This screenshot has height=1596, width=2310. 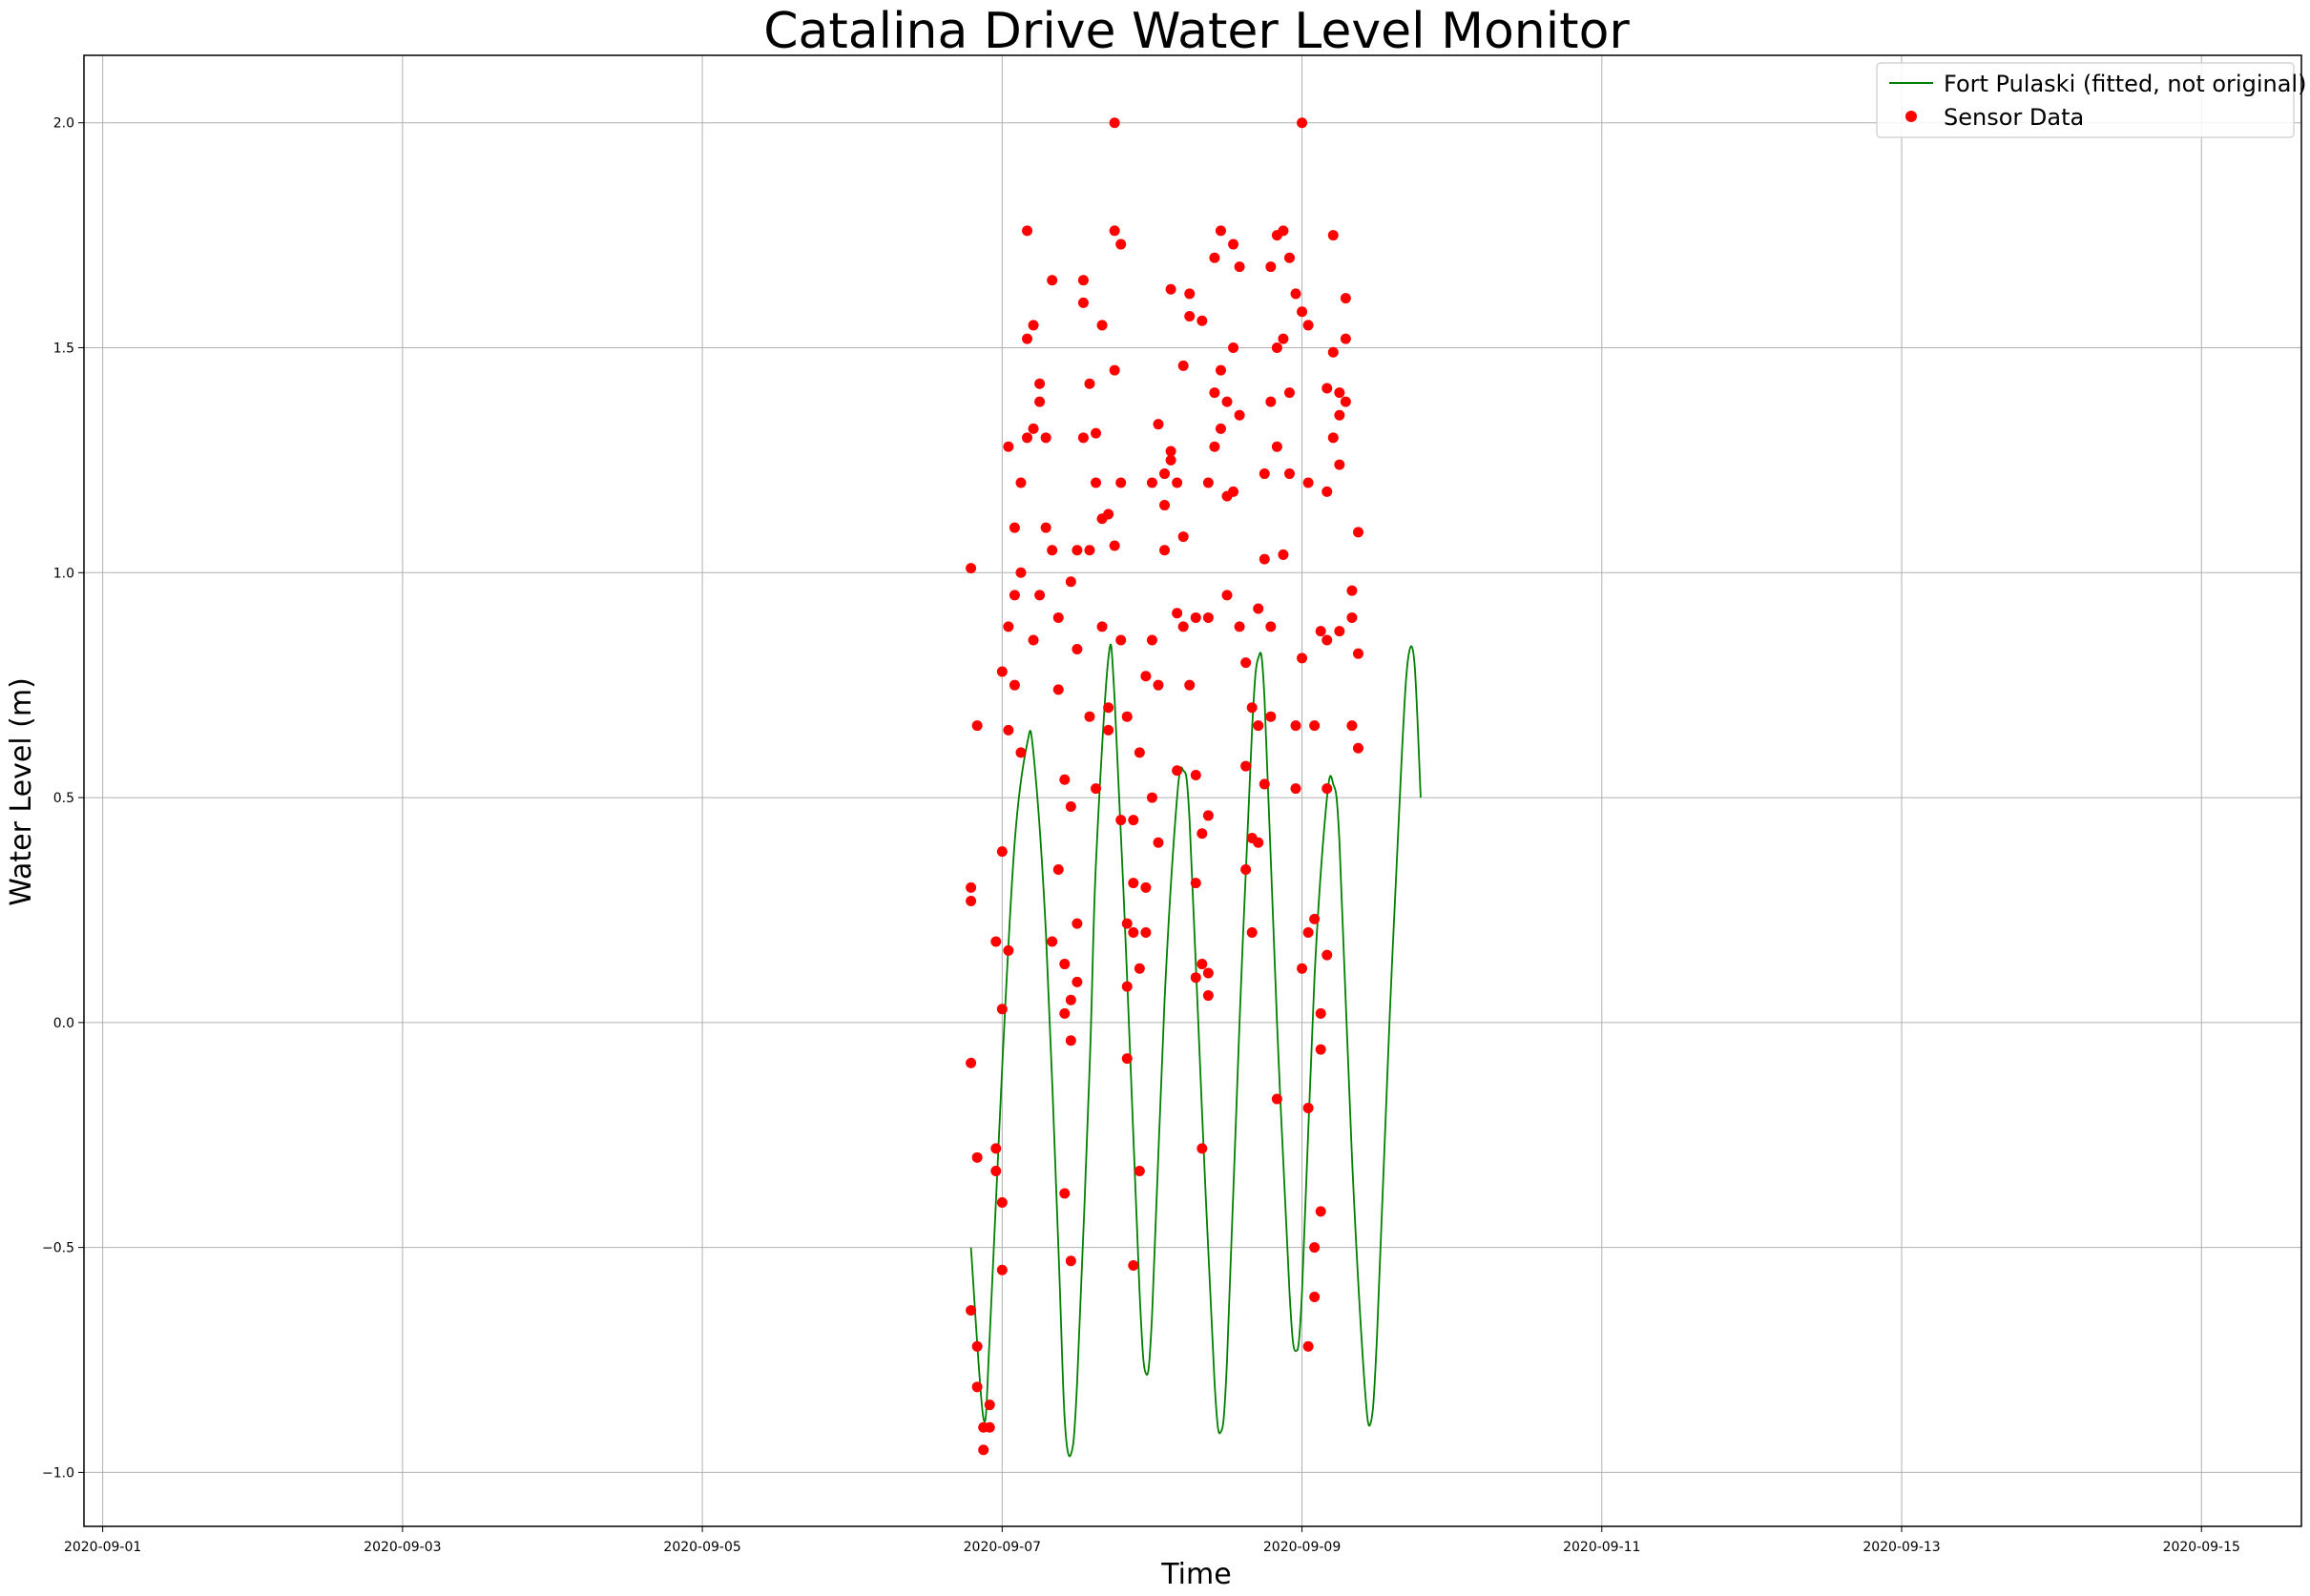 What do you see at coordinates (403, 1548) in the screenshot?
I see `x-tick-label: 2020-09-03` at bounding box center [403, 1548].